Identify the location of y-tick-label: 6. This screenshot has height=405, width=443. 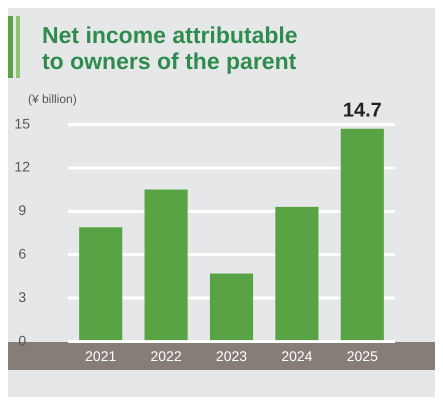
(22, 254).